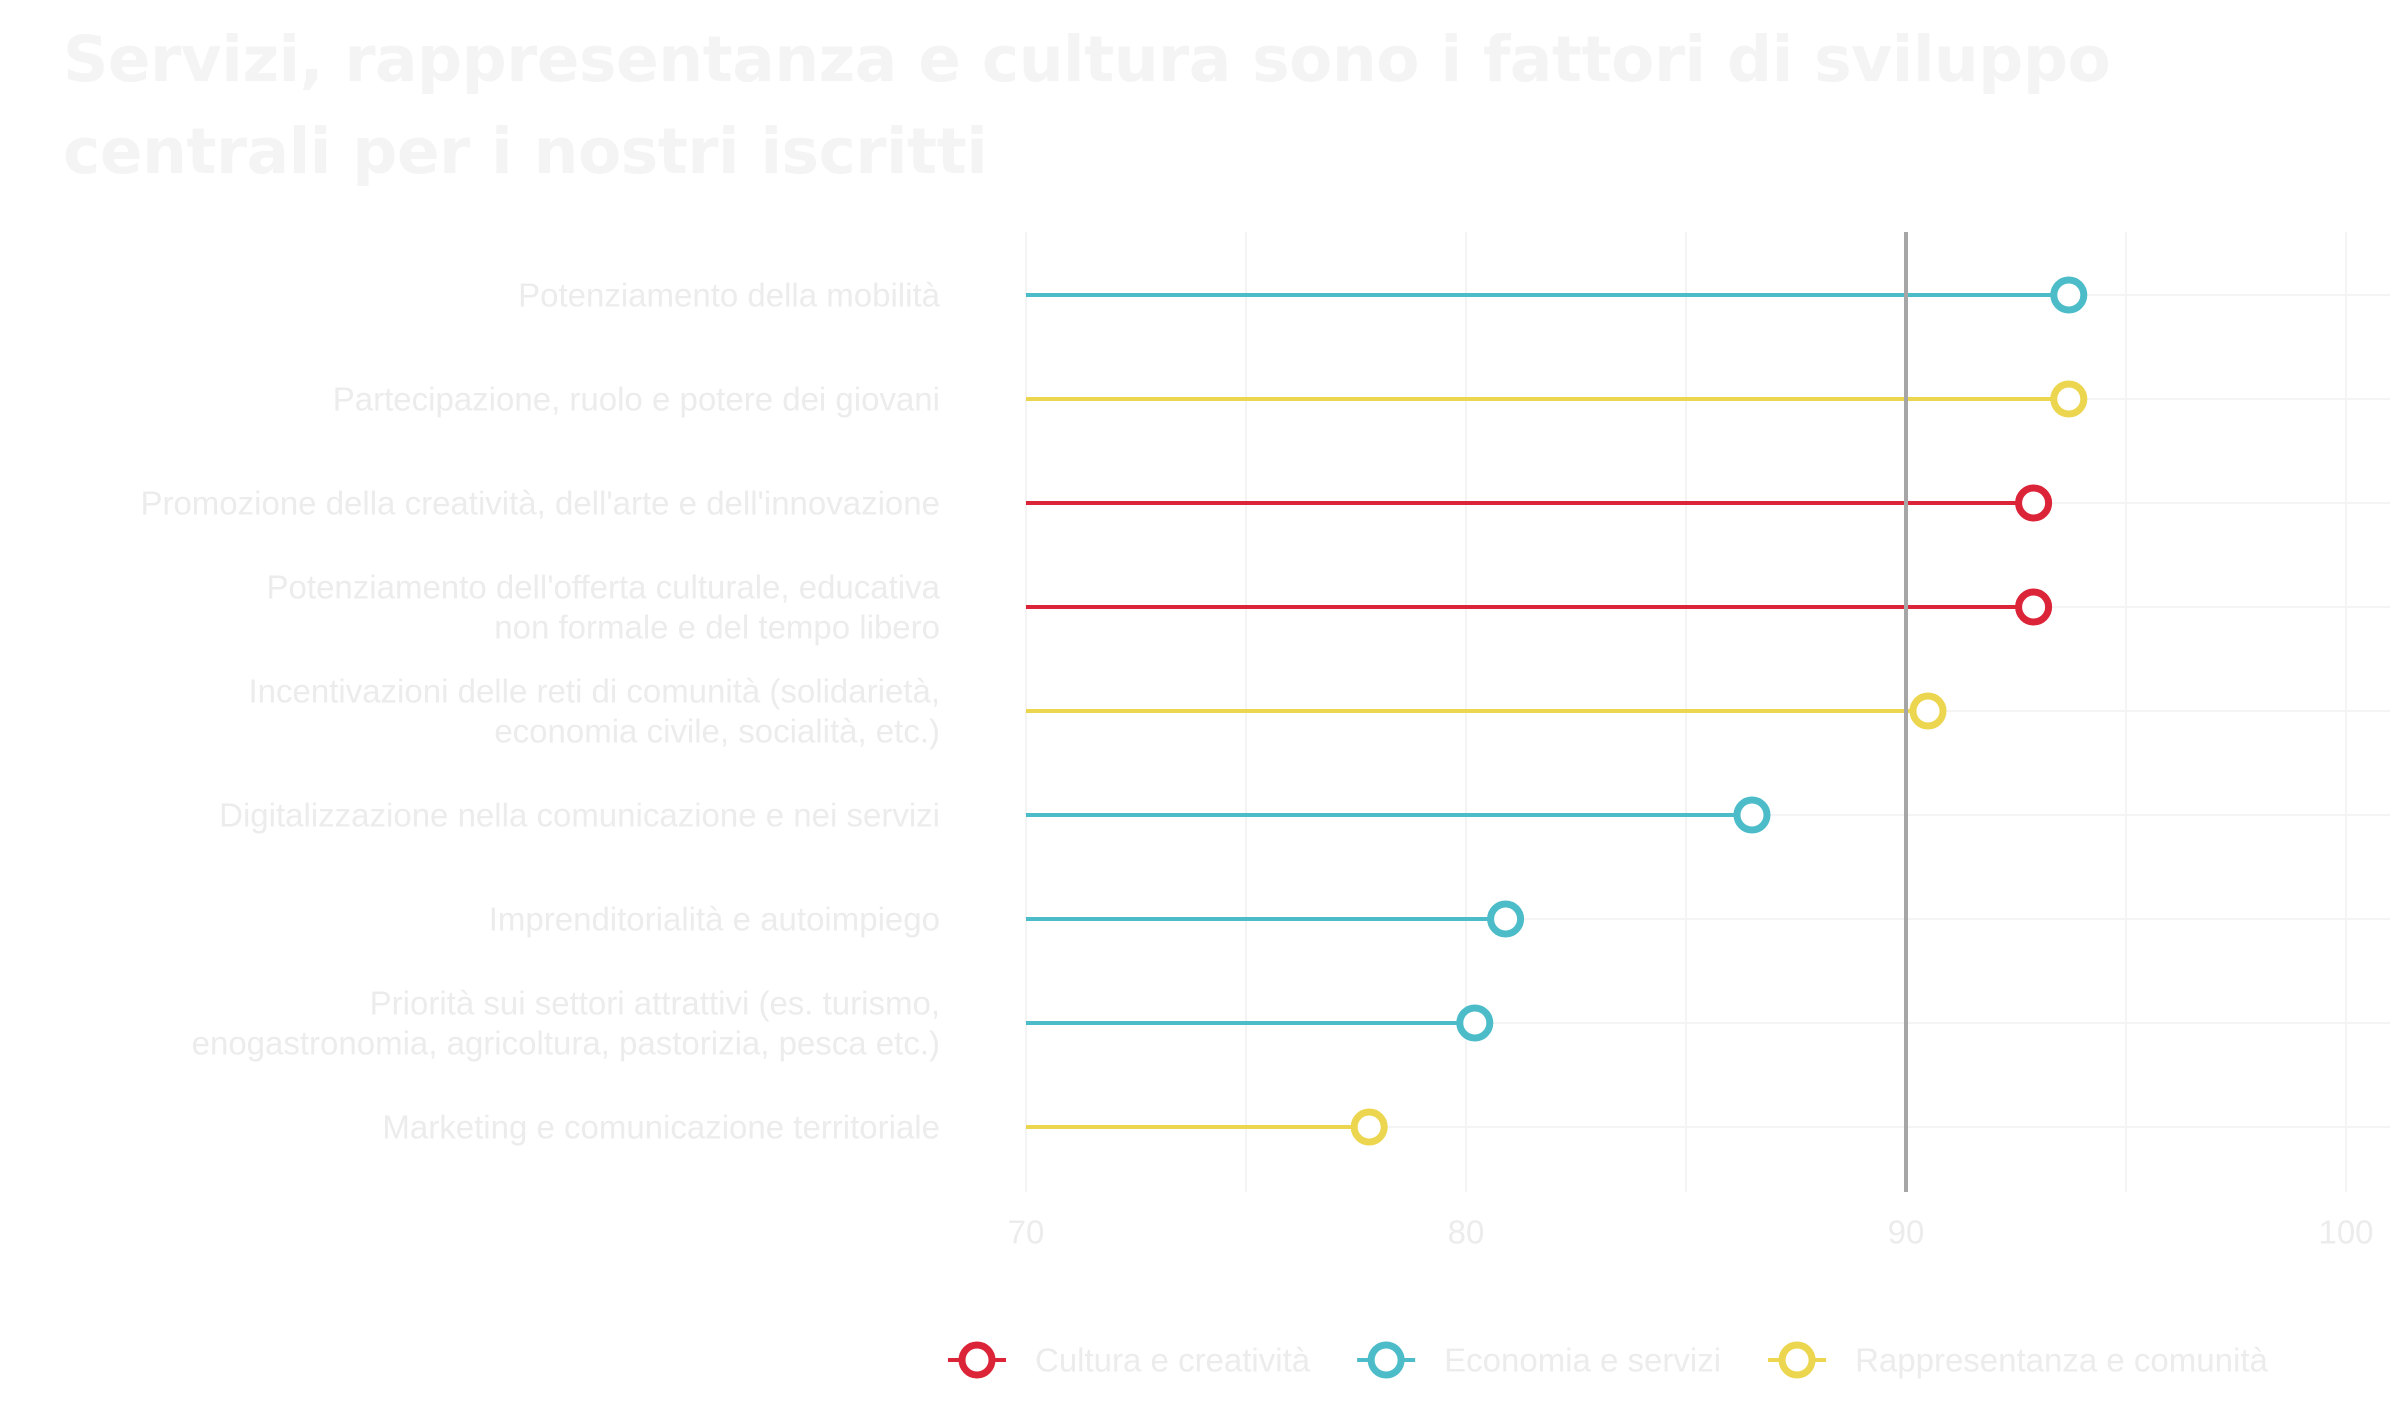 This screenshot has height=1426, width=2400. I want to click on category-label: non formale e del tempo libero, so click(717, 627).